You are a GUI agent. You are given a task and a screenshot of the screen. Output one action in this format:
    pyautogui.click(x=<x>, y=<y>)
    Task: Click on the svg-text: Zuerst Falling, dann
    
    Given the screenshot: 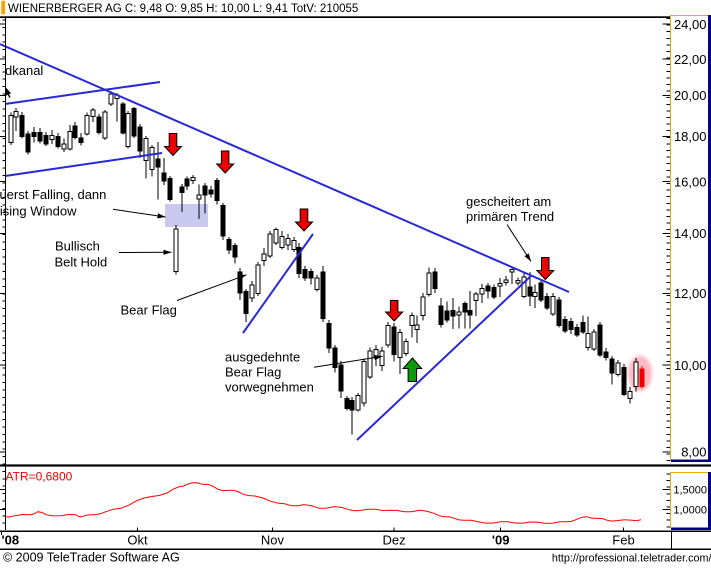 What is the action you would take?
    pyautogui.click(x=53, y=194)
    